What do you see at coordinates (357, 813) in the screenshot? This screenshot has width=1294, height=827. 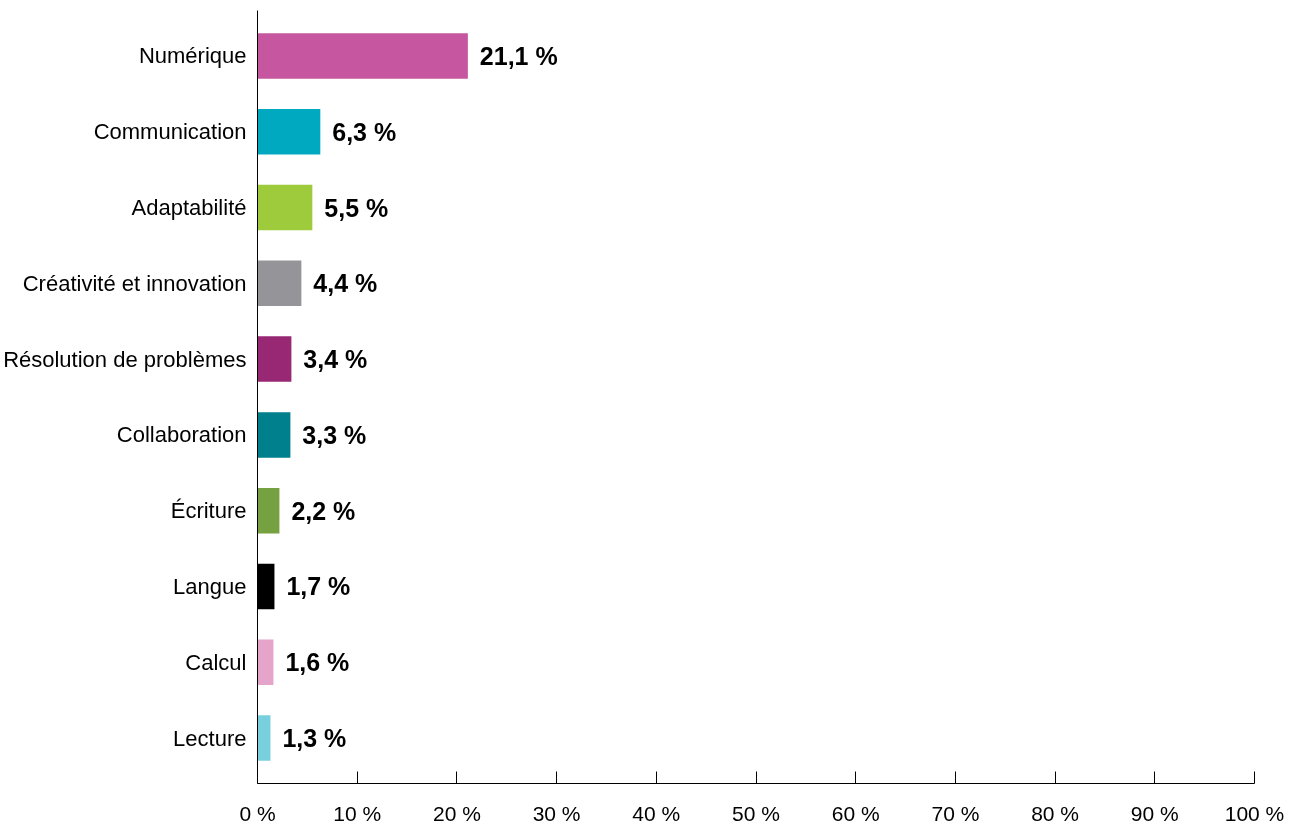 I see `x-tick-label: 10 %` at bounding box center [357, 813].